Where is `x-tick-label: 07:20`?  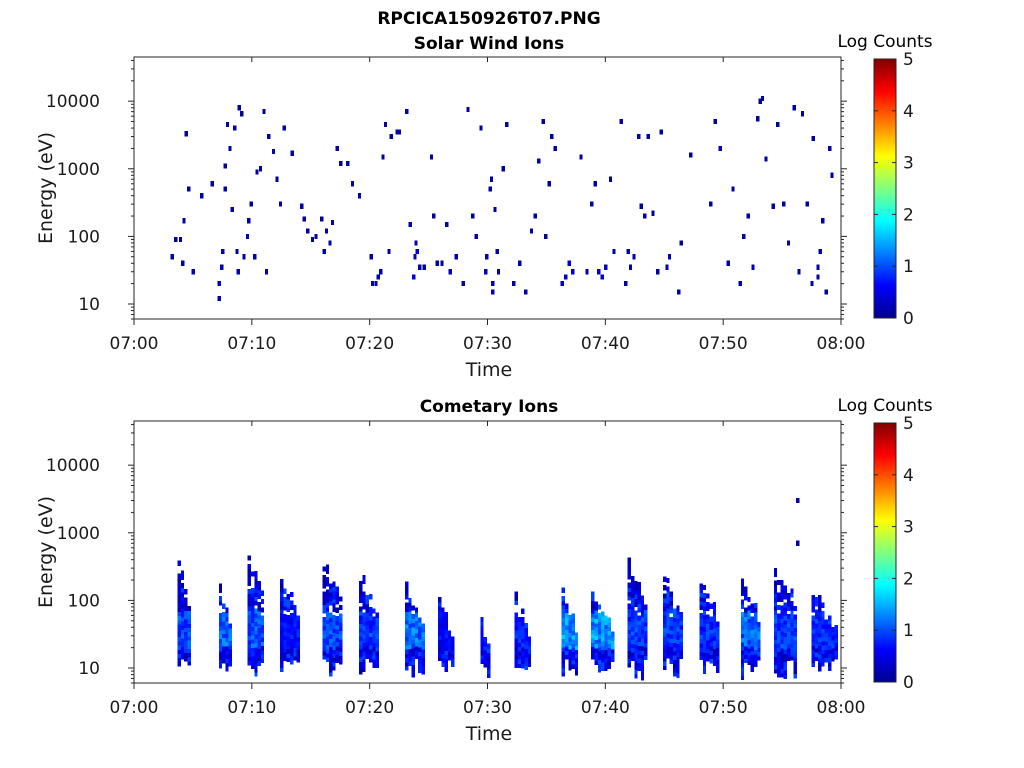
x-tick-label: 07:20 is located at coordinates (369, 708).